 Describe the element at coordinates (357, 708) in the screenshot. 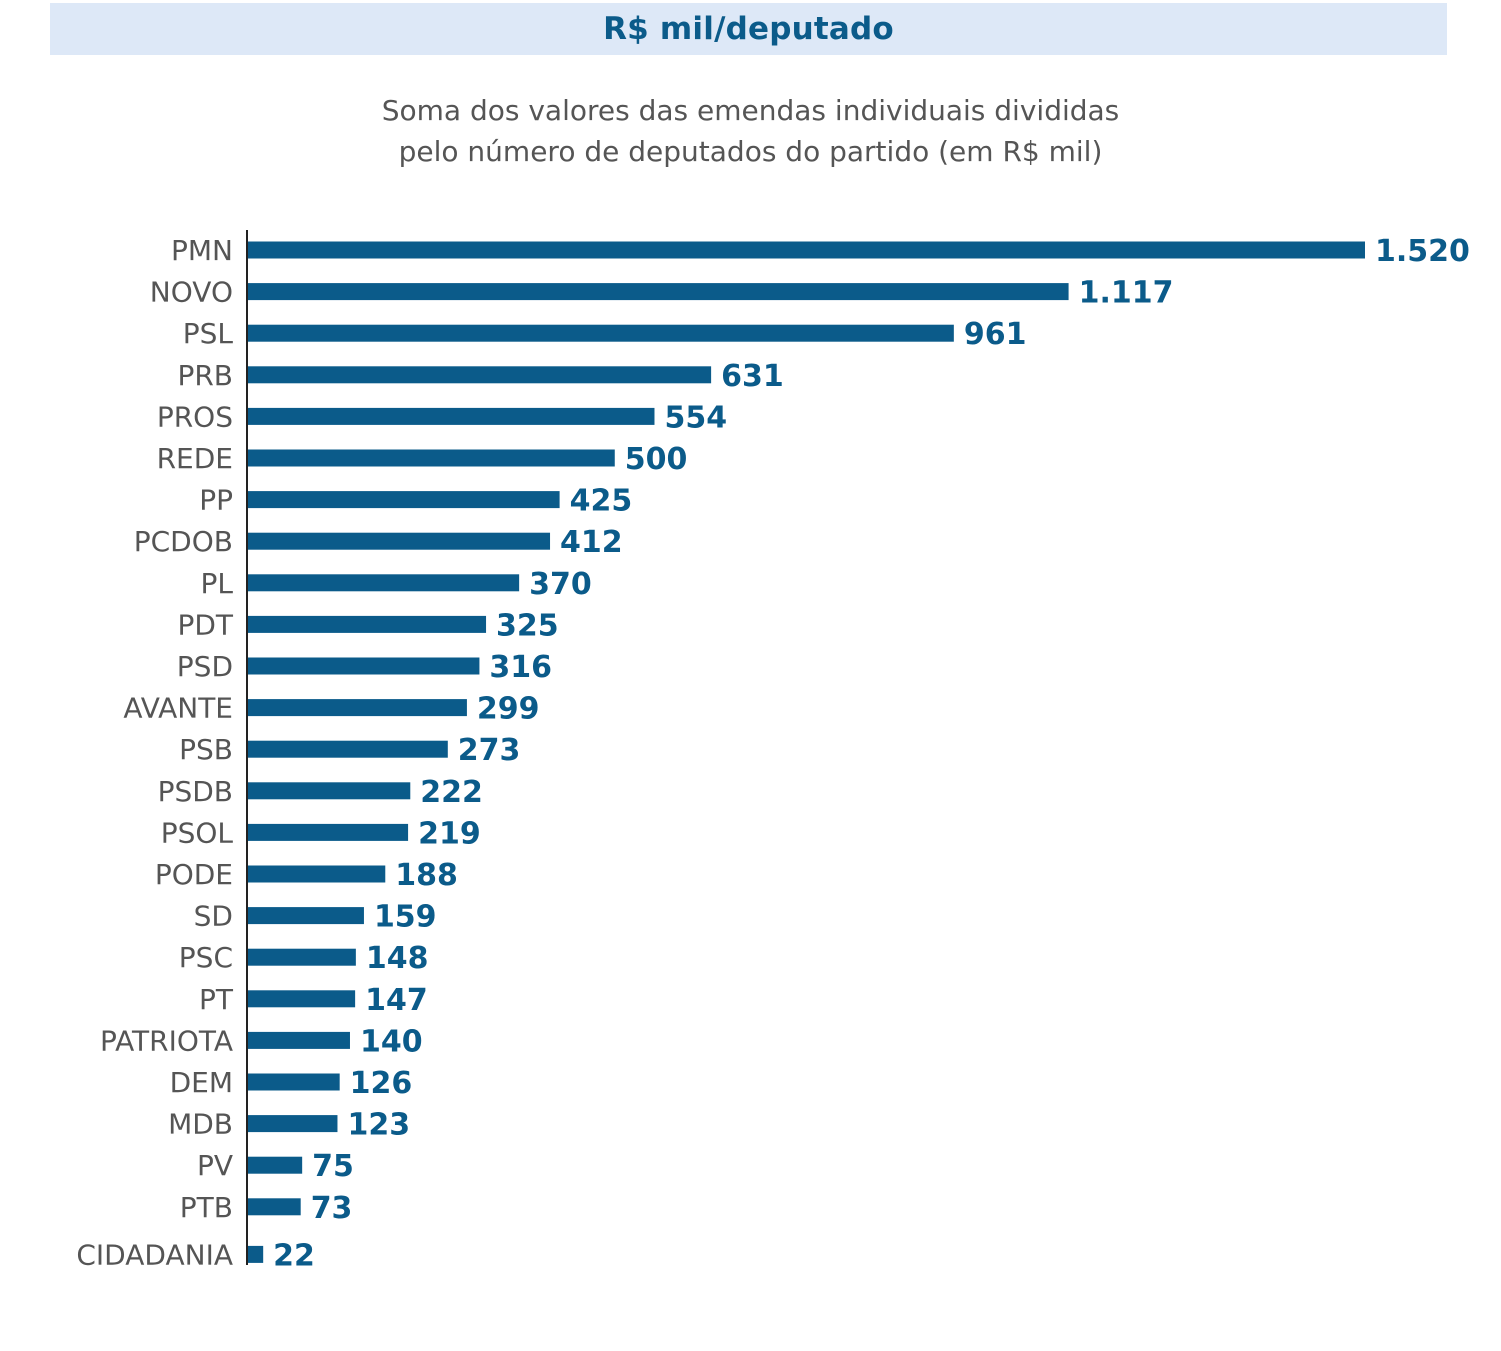

I see `bar-avante` at that location.